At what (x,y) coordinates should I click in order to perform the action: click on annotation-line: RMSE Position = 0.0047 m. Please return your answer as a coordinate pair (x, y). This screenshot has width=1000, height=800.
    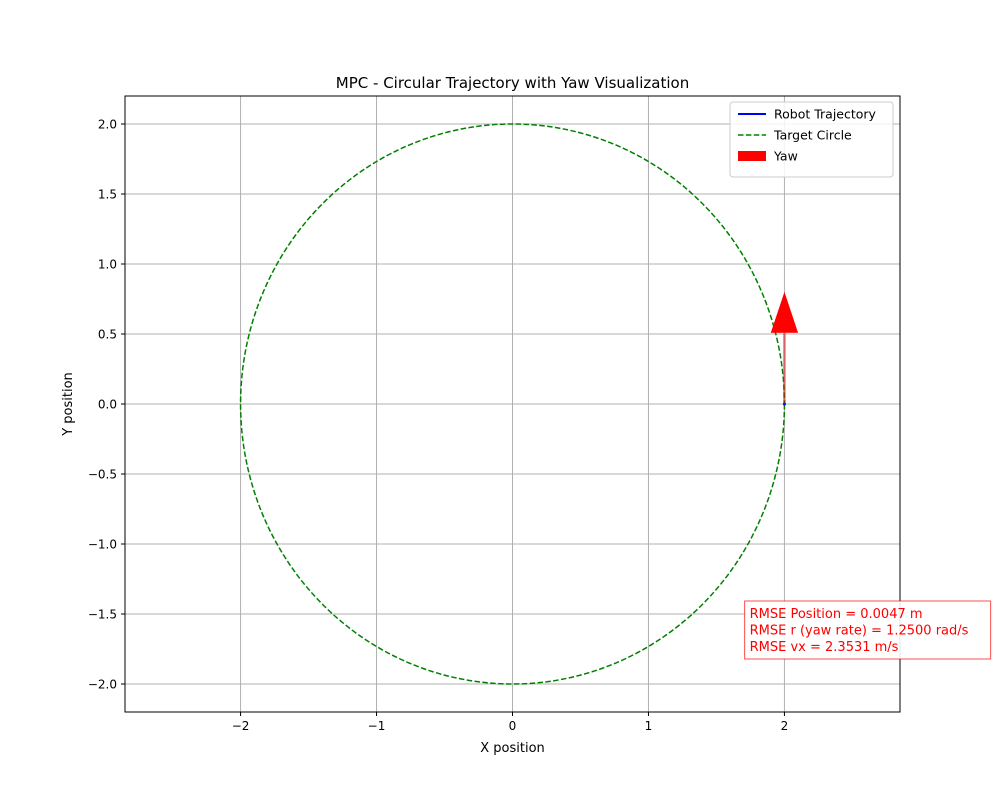
    Looking at the image, I should click on (836, 614).